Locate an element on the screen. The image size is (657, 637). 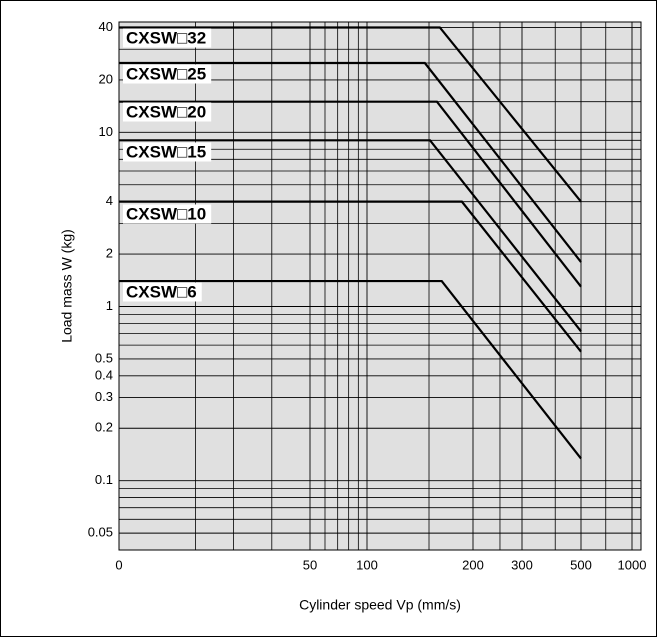
series-label: CXSW□6 is located at coordinates (161, 291).